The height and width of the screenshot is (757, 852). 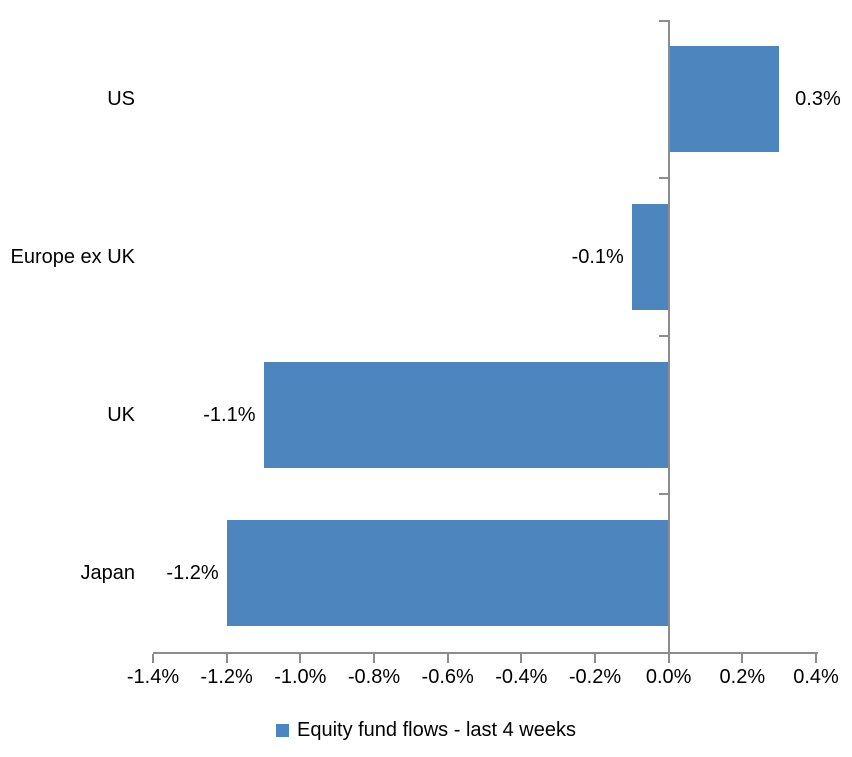 I want to click on bar-uk, so click(x=466, y=415).